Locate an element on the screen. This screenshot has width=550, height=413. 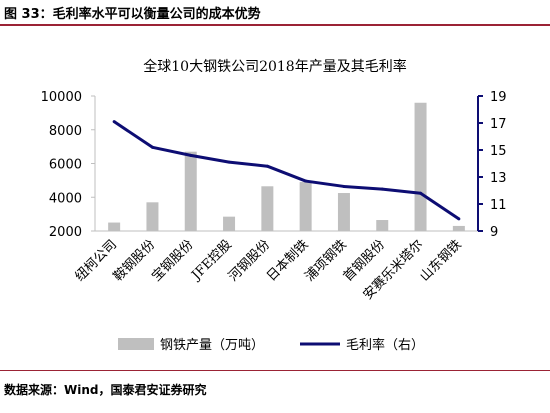
category-label-5: 日本制铁 is located at coordinates (287, 260).